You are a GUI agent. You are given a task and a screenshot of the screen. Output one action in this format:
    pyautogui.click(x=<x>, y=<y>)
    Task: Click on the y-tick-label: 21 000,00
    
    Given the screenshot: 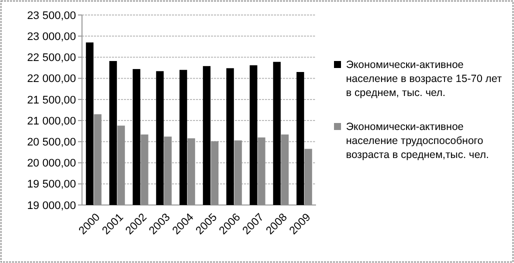 What is the action you would take?
    pyautogui.click(x=51, y=121)
    